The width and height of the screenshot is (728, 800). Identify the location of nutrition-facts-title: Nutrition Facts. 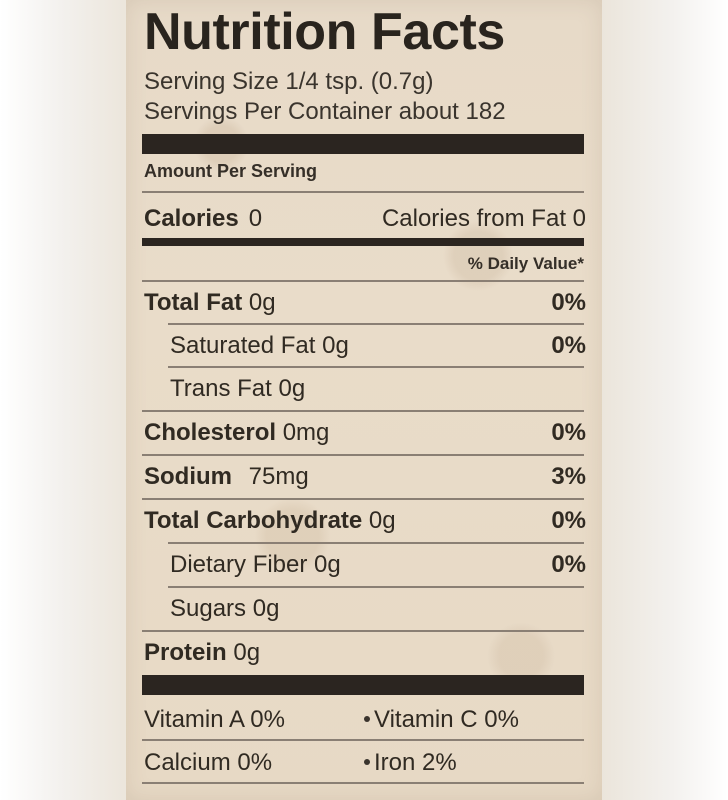
(324, 32).